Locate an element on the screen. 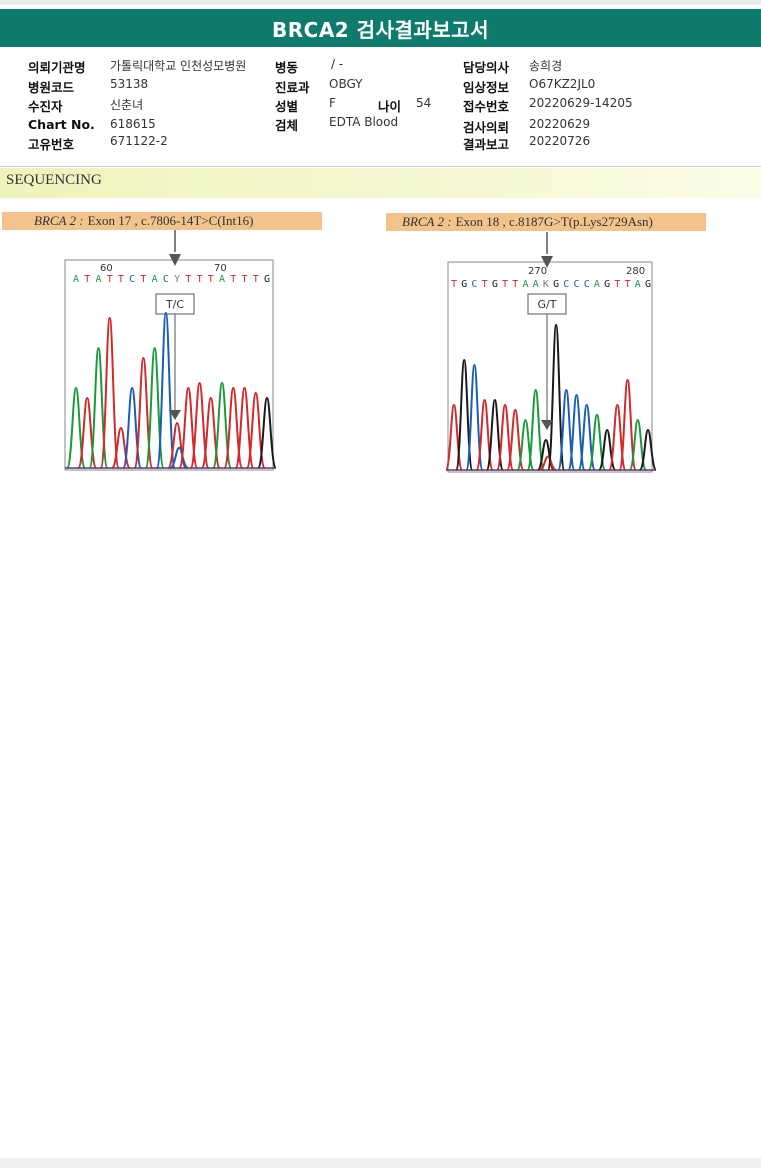  position-label: 60 is located at coordinates (106, 268).